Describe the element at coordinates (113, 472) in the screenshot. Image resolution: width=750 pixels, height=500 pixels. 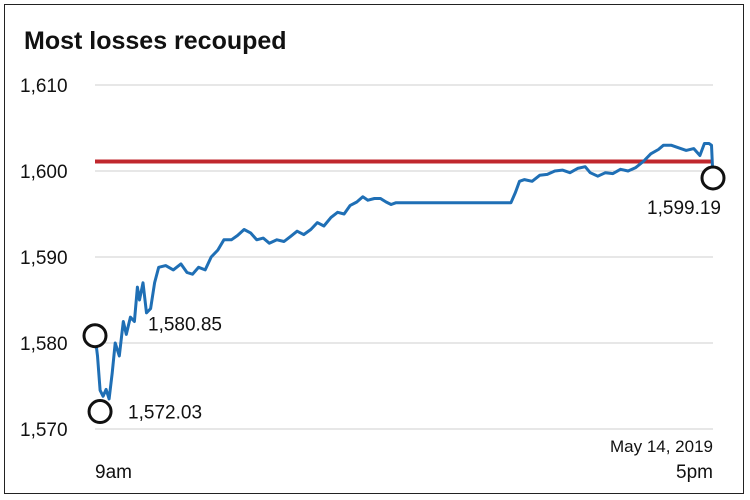
I see `x-tick-label-start: 9am` at that location.